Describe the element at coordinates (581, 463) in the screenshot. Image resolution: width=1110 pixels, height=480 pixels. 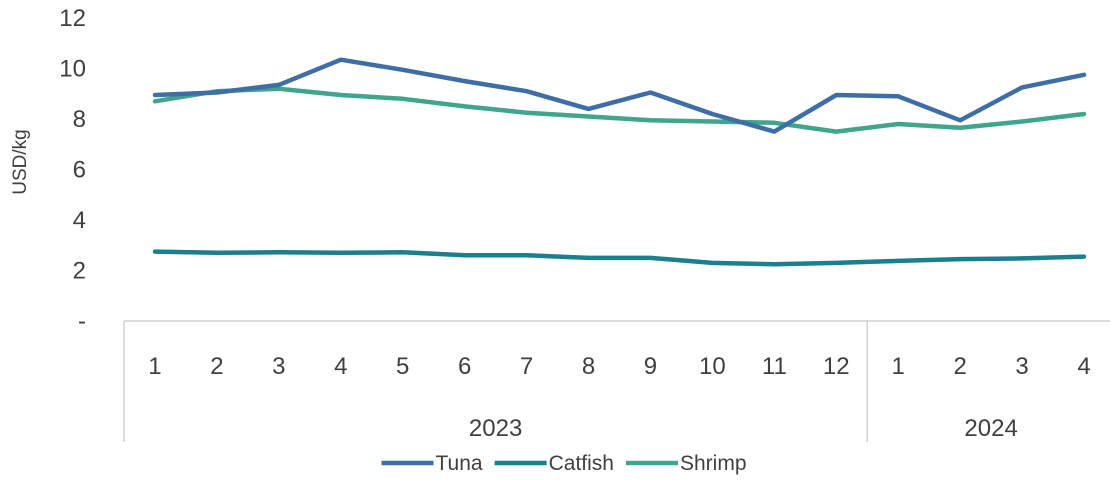
I see `legend-label: Catfish` at that location.